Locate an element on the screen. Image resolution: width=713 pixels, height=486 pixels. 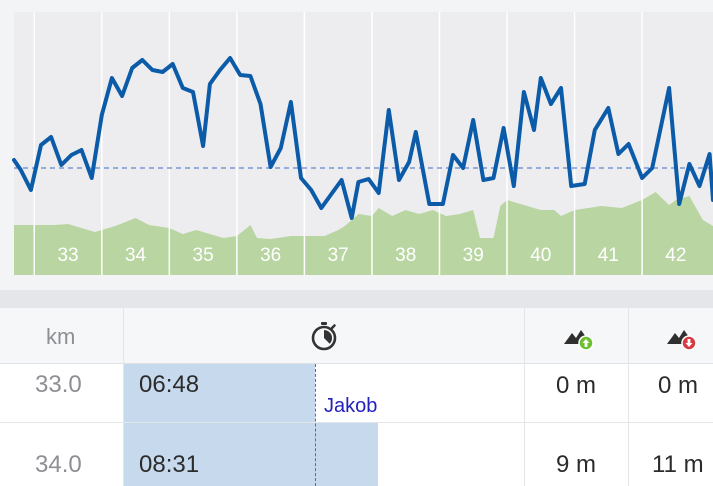
split-ascent: 0 m is located at coordinates (576, 385).